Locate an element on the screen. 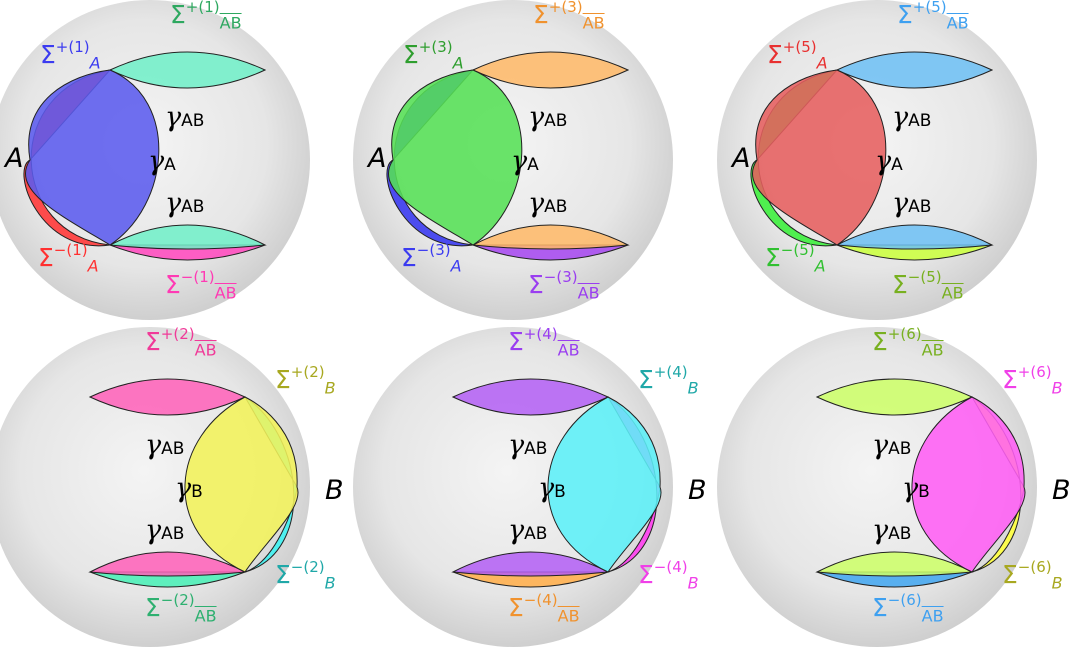  region-minus-label: Σ−(1)A is located at coordinates (68, 258).